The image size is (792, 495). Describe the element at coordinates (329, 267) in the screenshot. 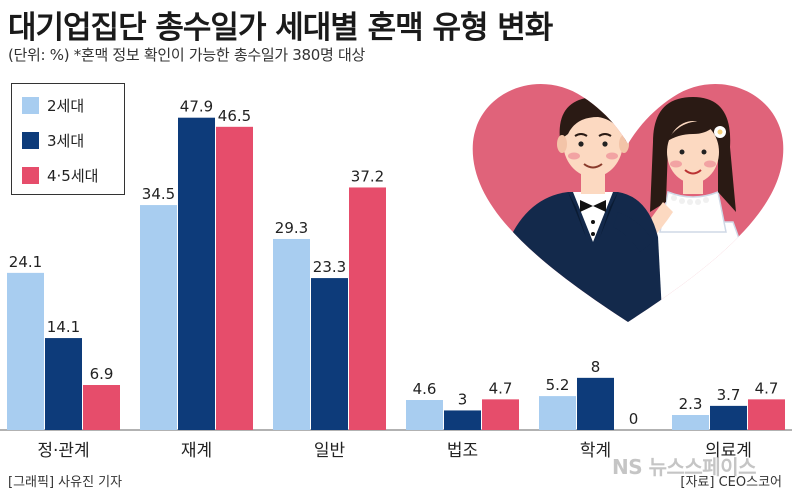

I see `bar-value-label: 23.3` at that location.